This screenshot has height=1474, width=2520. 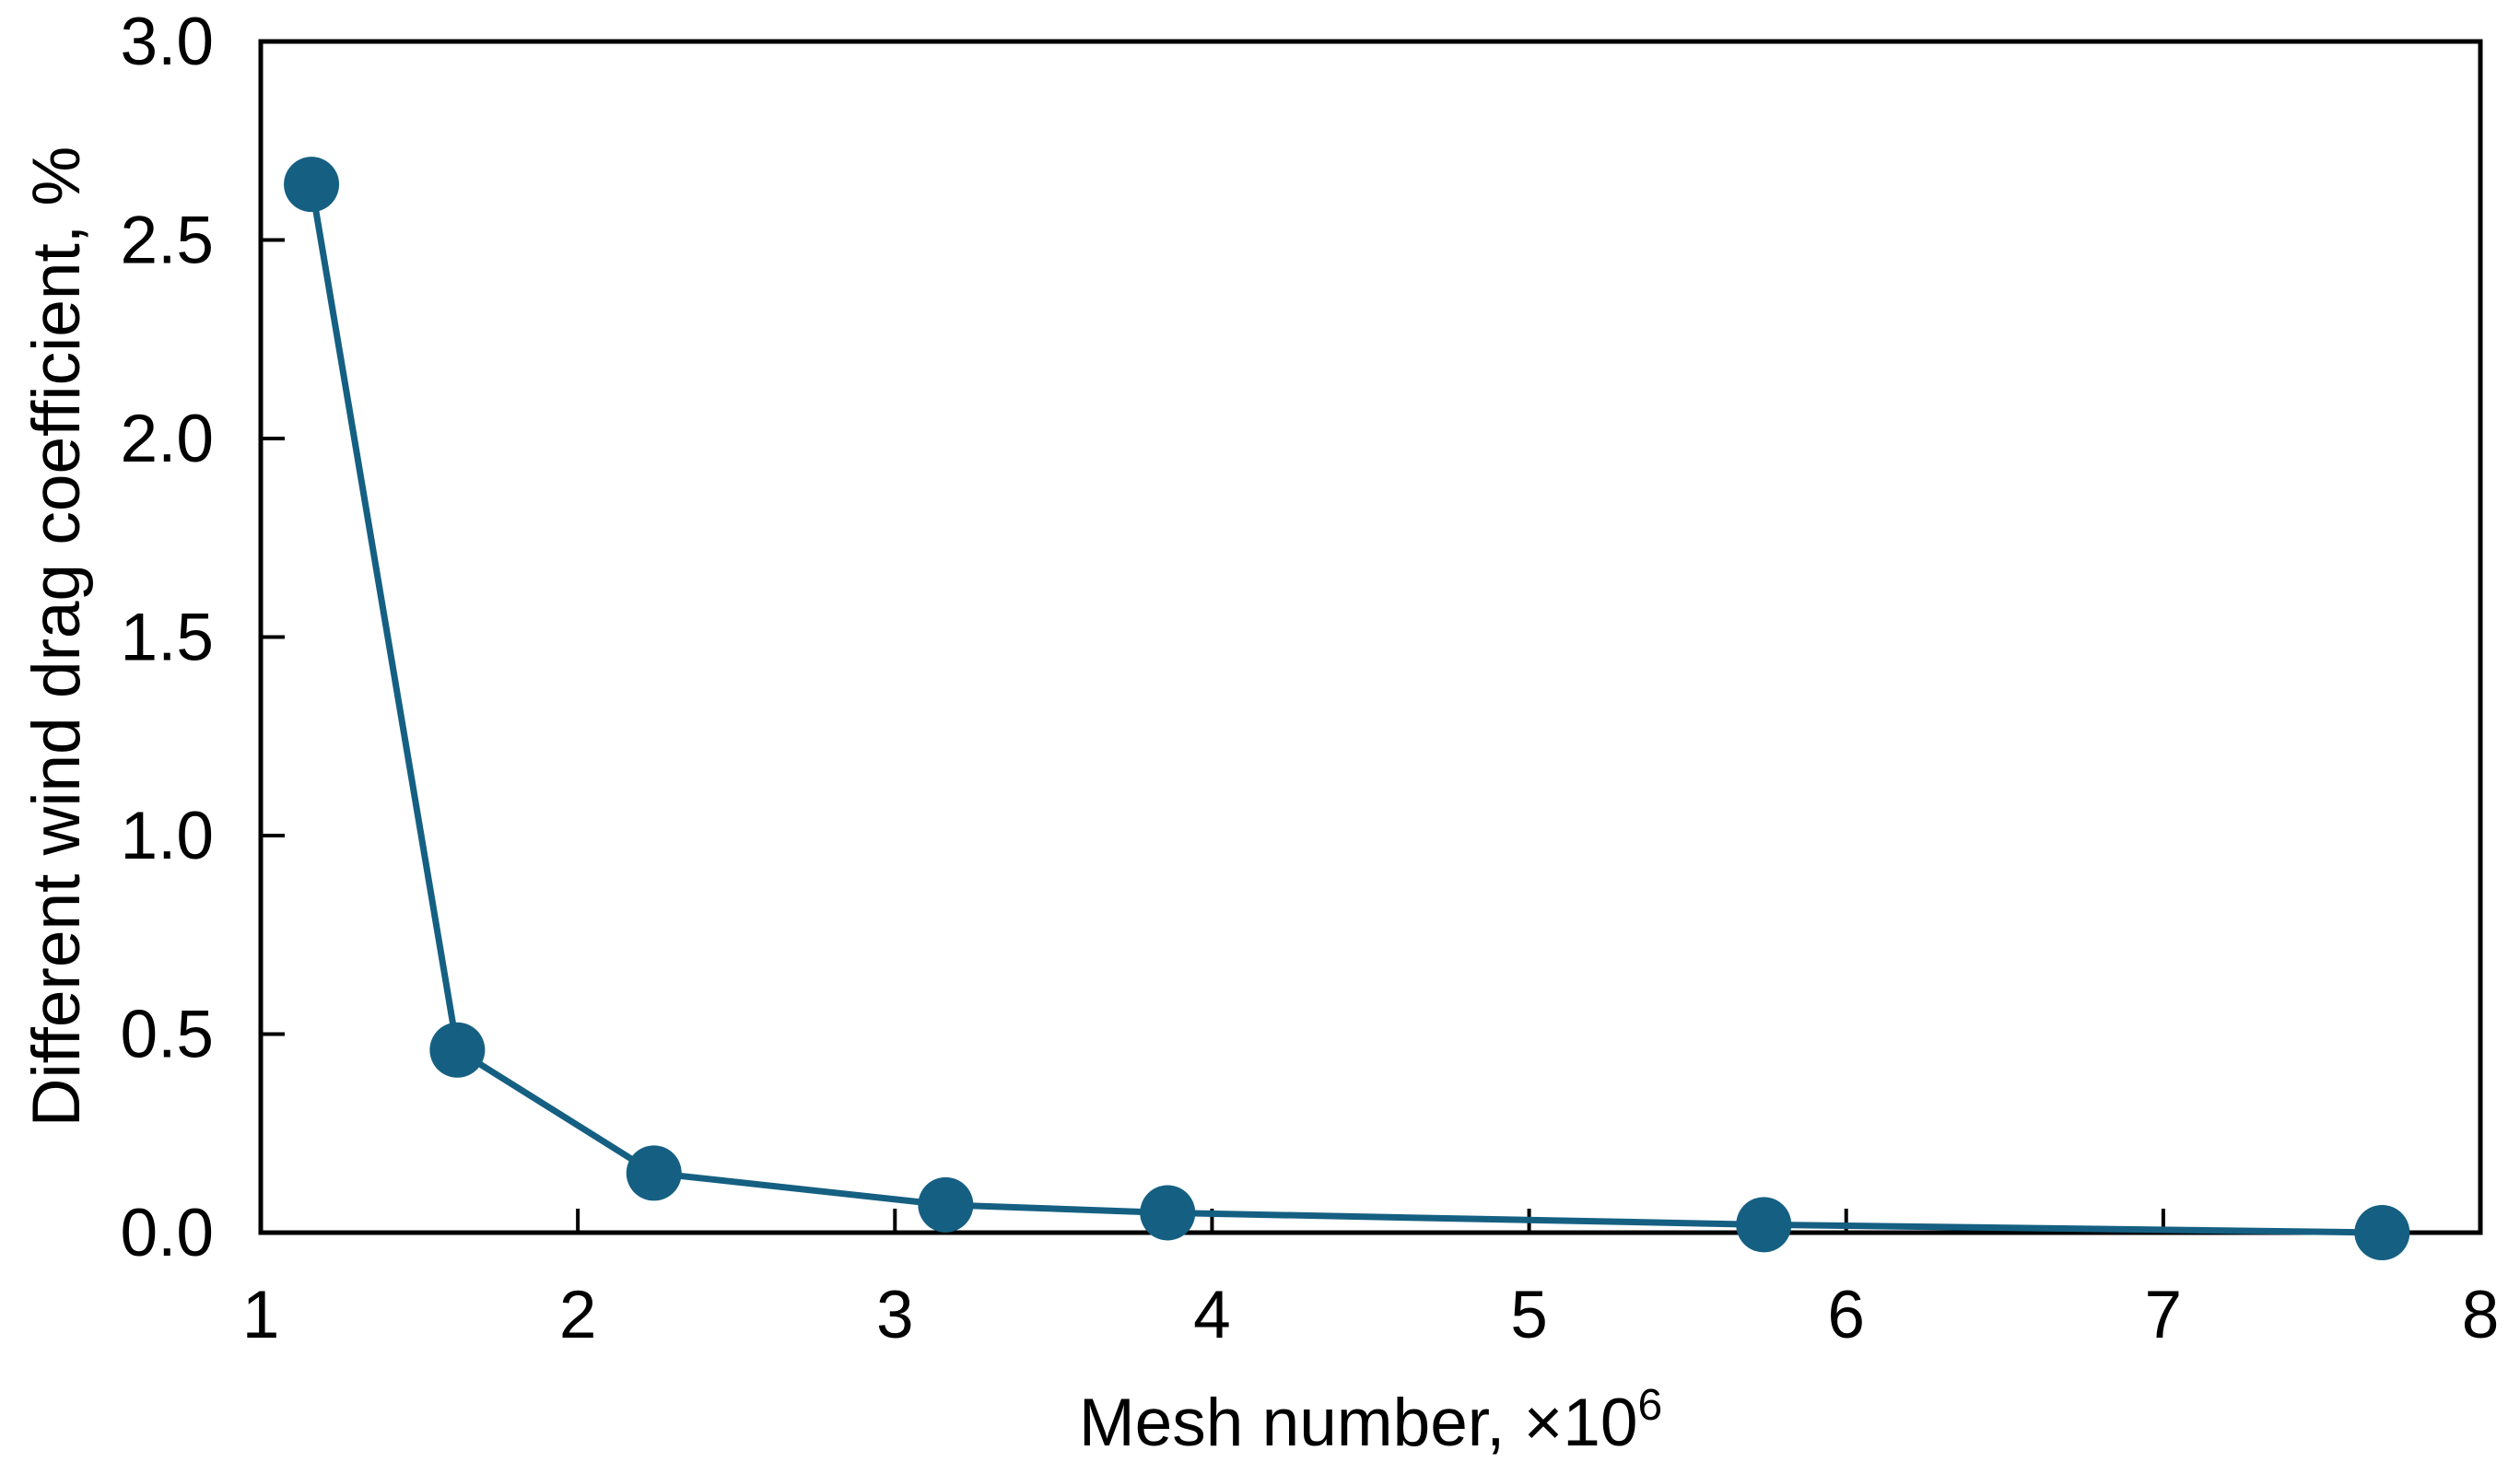 What do you see at coordinates (2164, 1315) in the screenshot?
I see `x-tick-label: 7` at bounding box center [2164, 1315].